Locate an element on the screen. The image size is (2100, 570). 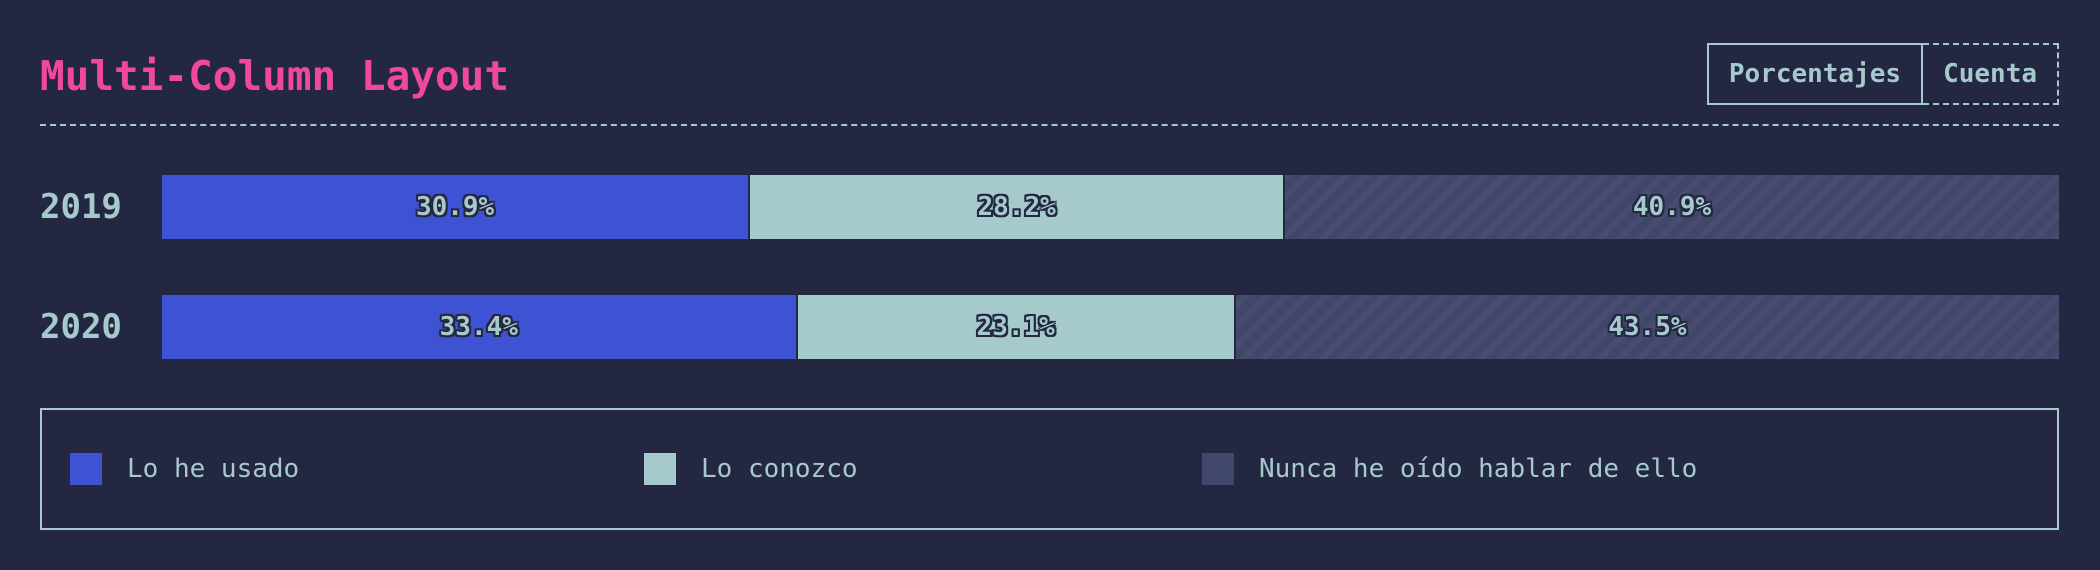
legend-label-never: Nunca he oído hablar de ello is located at coordinates (1478, 469).